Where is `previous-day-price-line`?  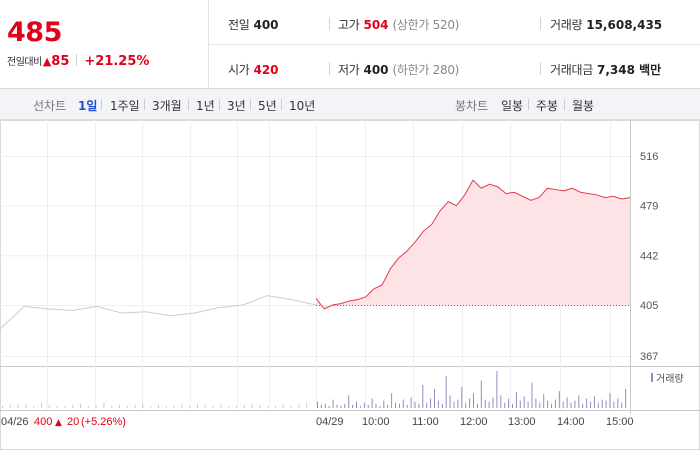 previous-day-price-line is located at coordinates (158, 312).